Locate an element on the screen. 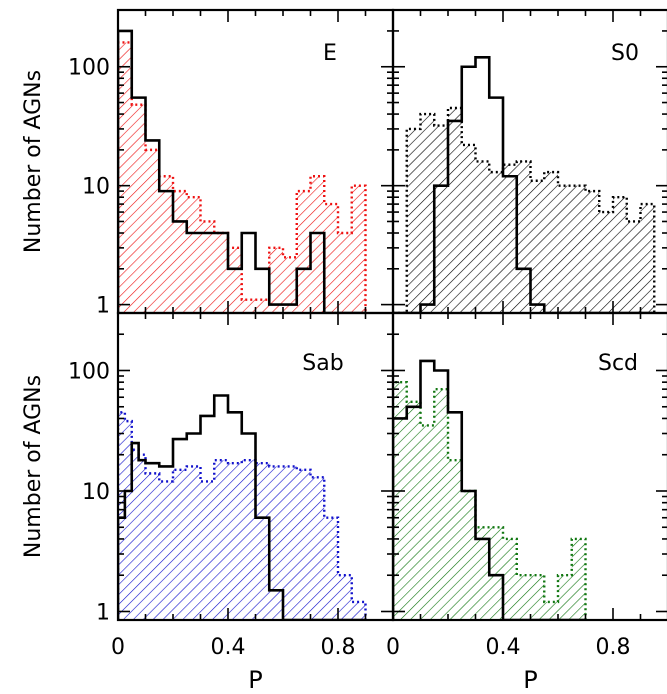 The width and height of the screenshot is (667, 694). panel-label: Scd is located at coordinates (618, 363).